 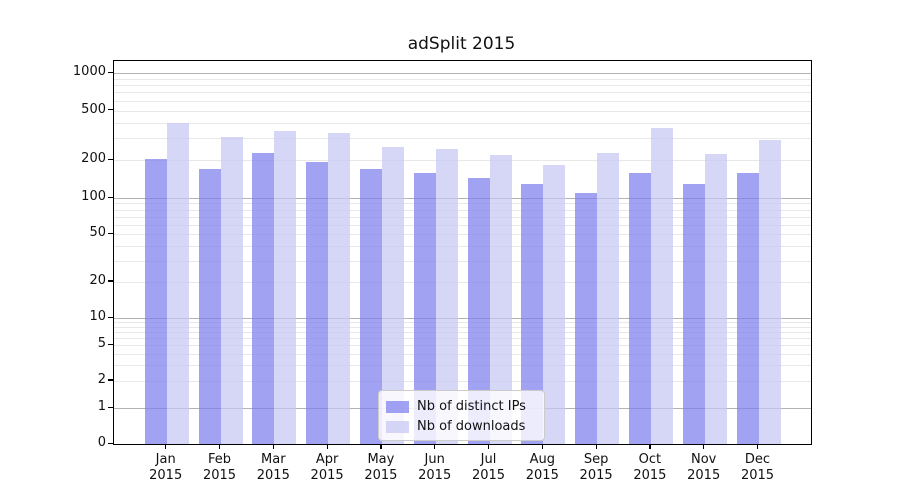 I want to click on legend: Nb of distinct IPs Nb of downloads, so click(x=461, y=415).